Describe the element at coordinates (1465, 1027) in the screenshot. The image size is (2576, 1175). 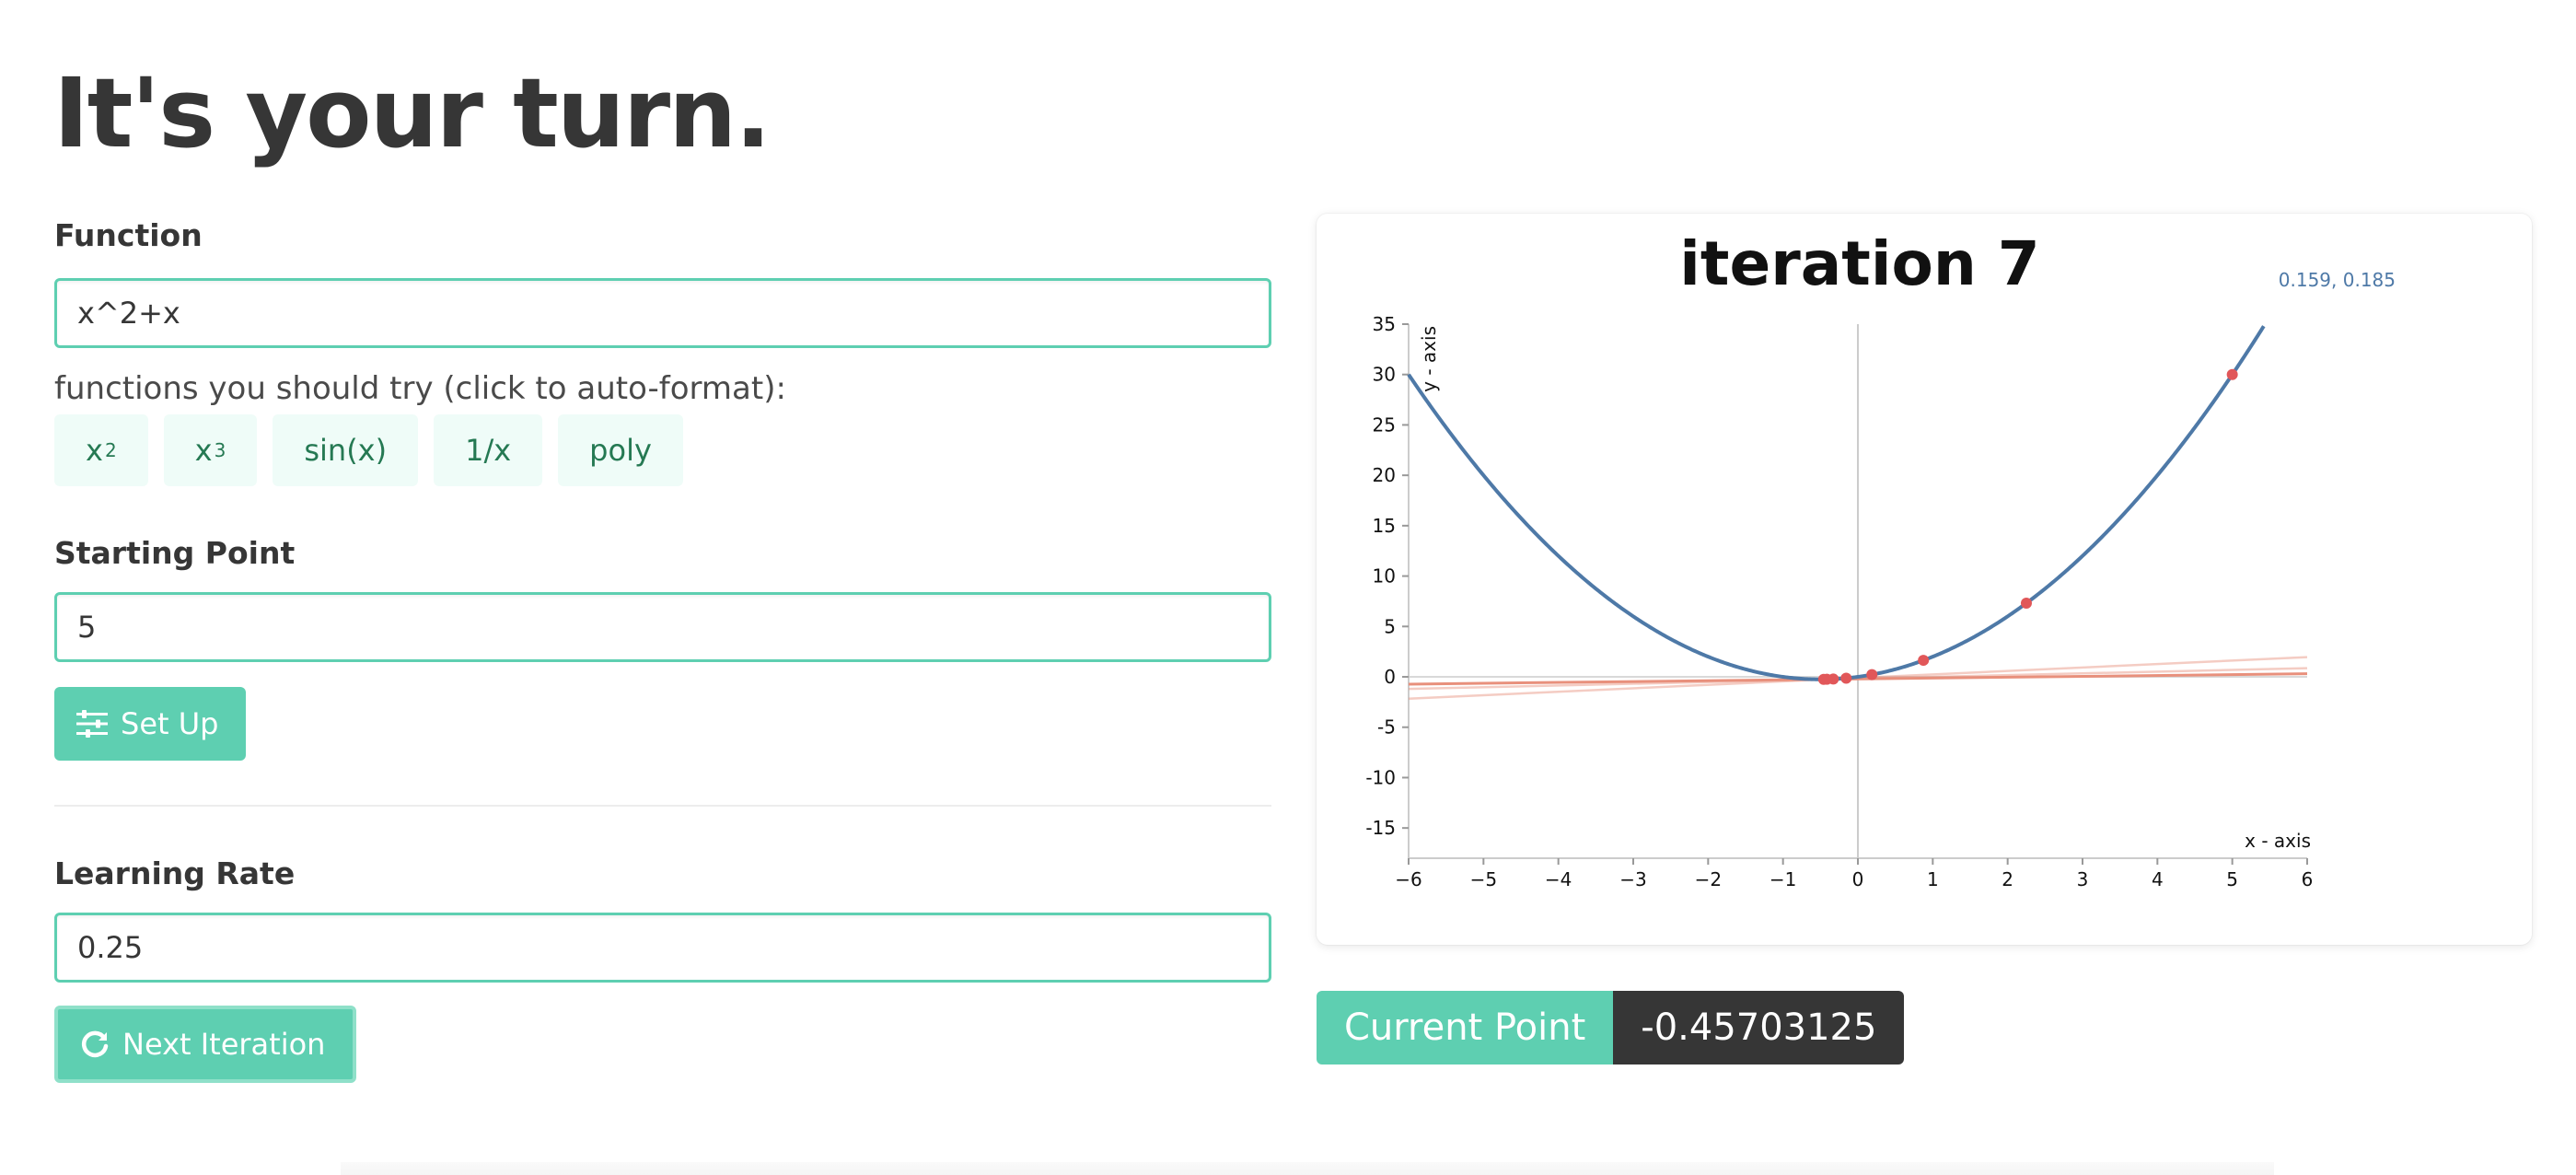
I see `current-point-label: Current Point` at that location.